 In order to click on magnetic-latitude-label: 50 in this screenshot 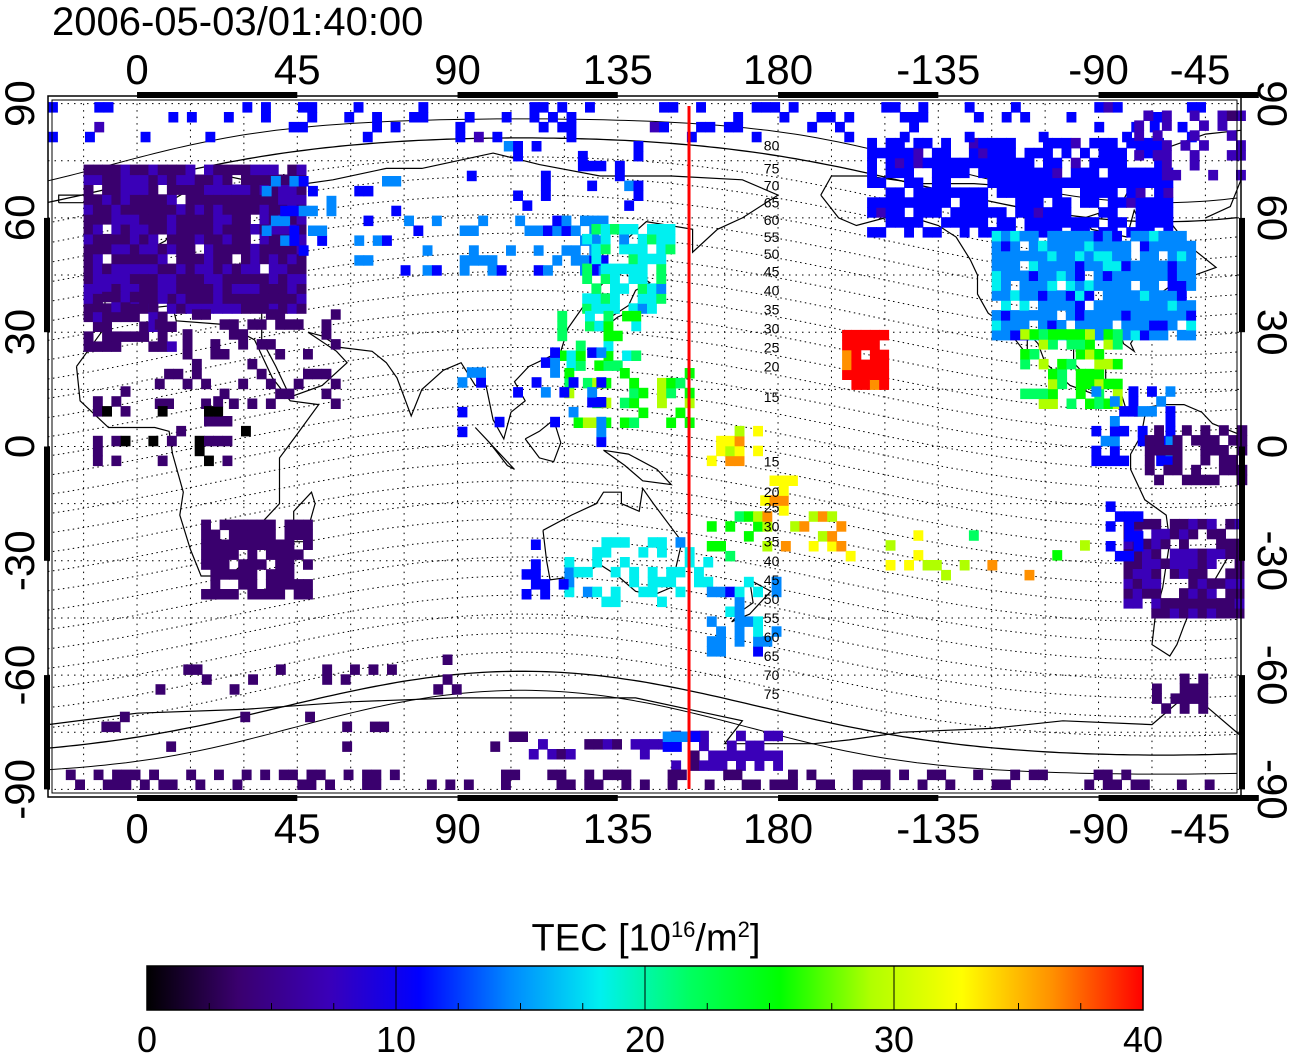, I will do `click(772, 599)`.